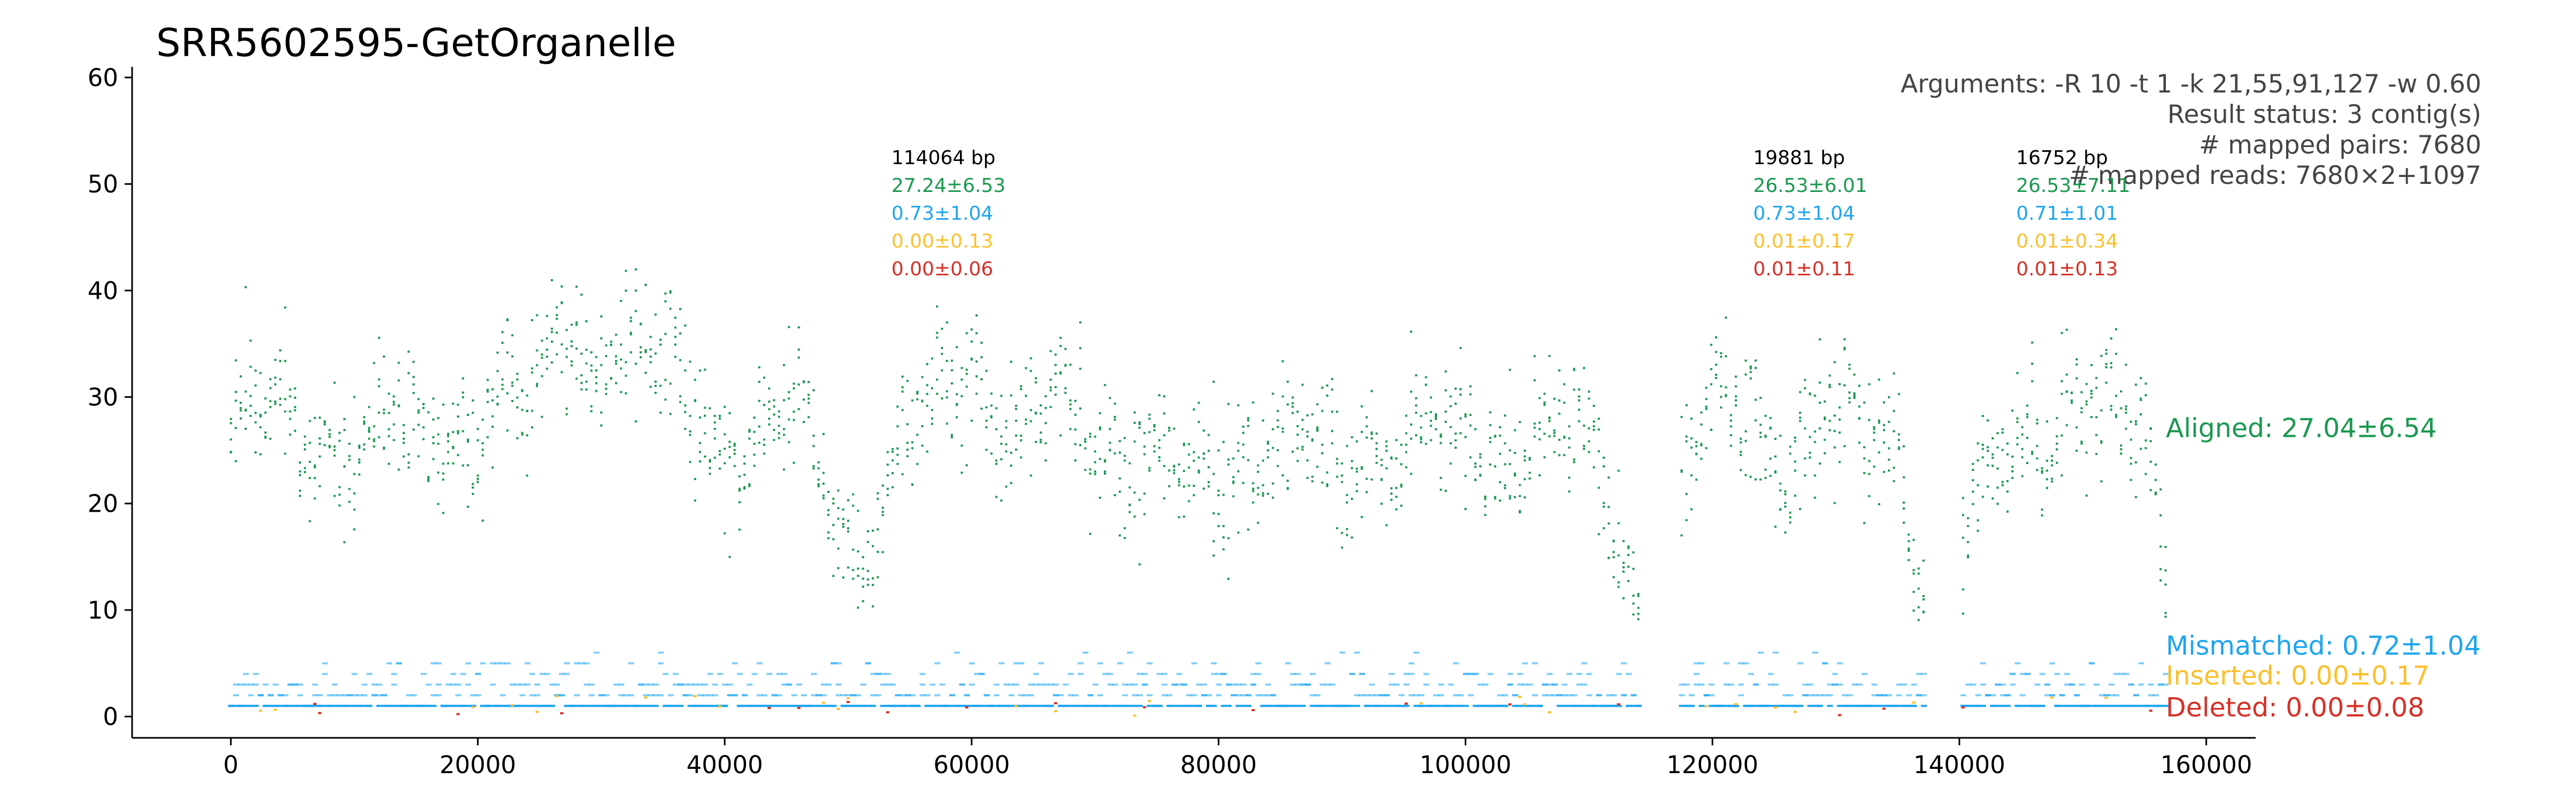 This screenshot has width=2576, height=802. Describe the element at coordinates (2206, 765) in the screenshot. I see `x-tick-label: 160000` at that location.